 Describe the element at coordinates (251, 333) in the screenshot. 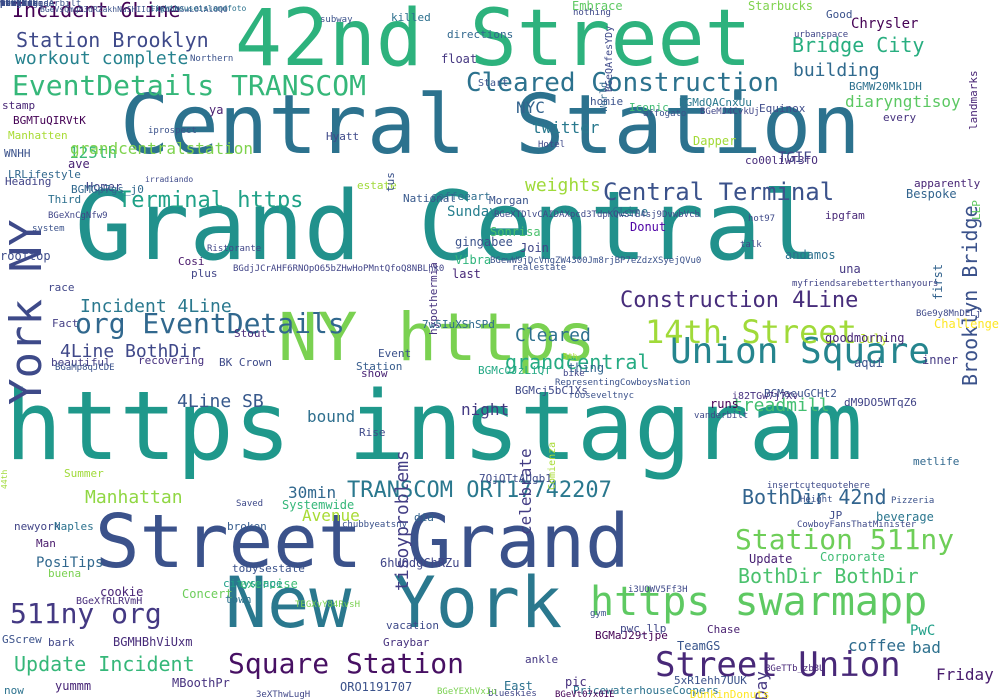

I see `word-cloud-term: Stout` at that location.